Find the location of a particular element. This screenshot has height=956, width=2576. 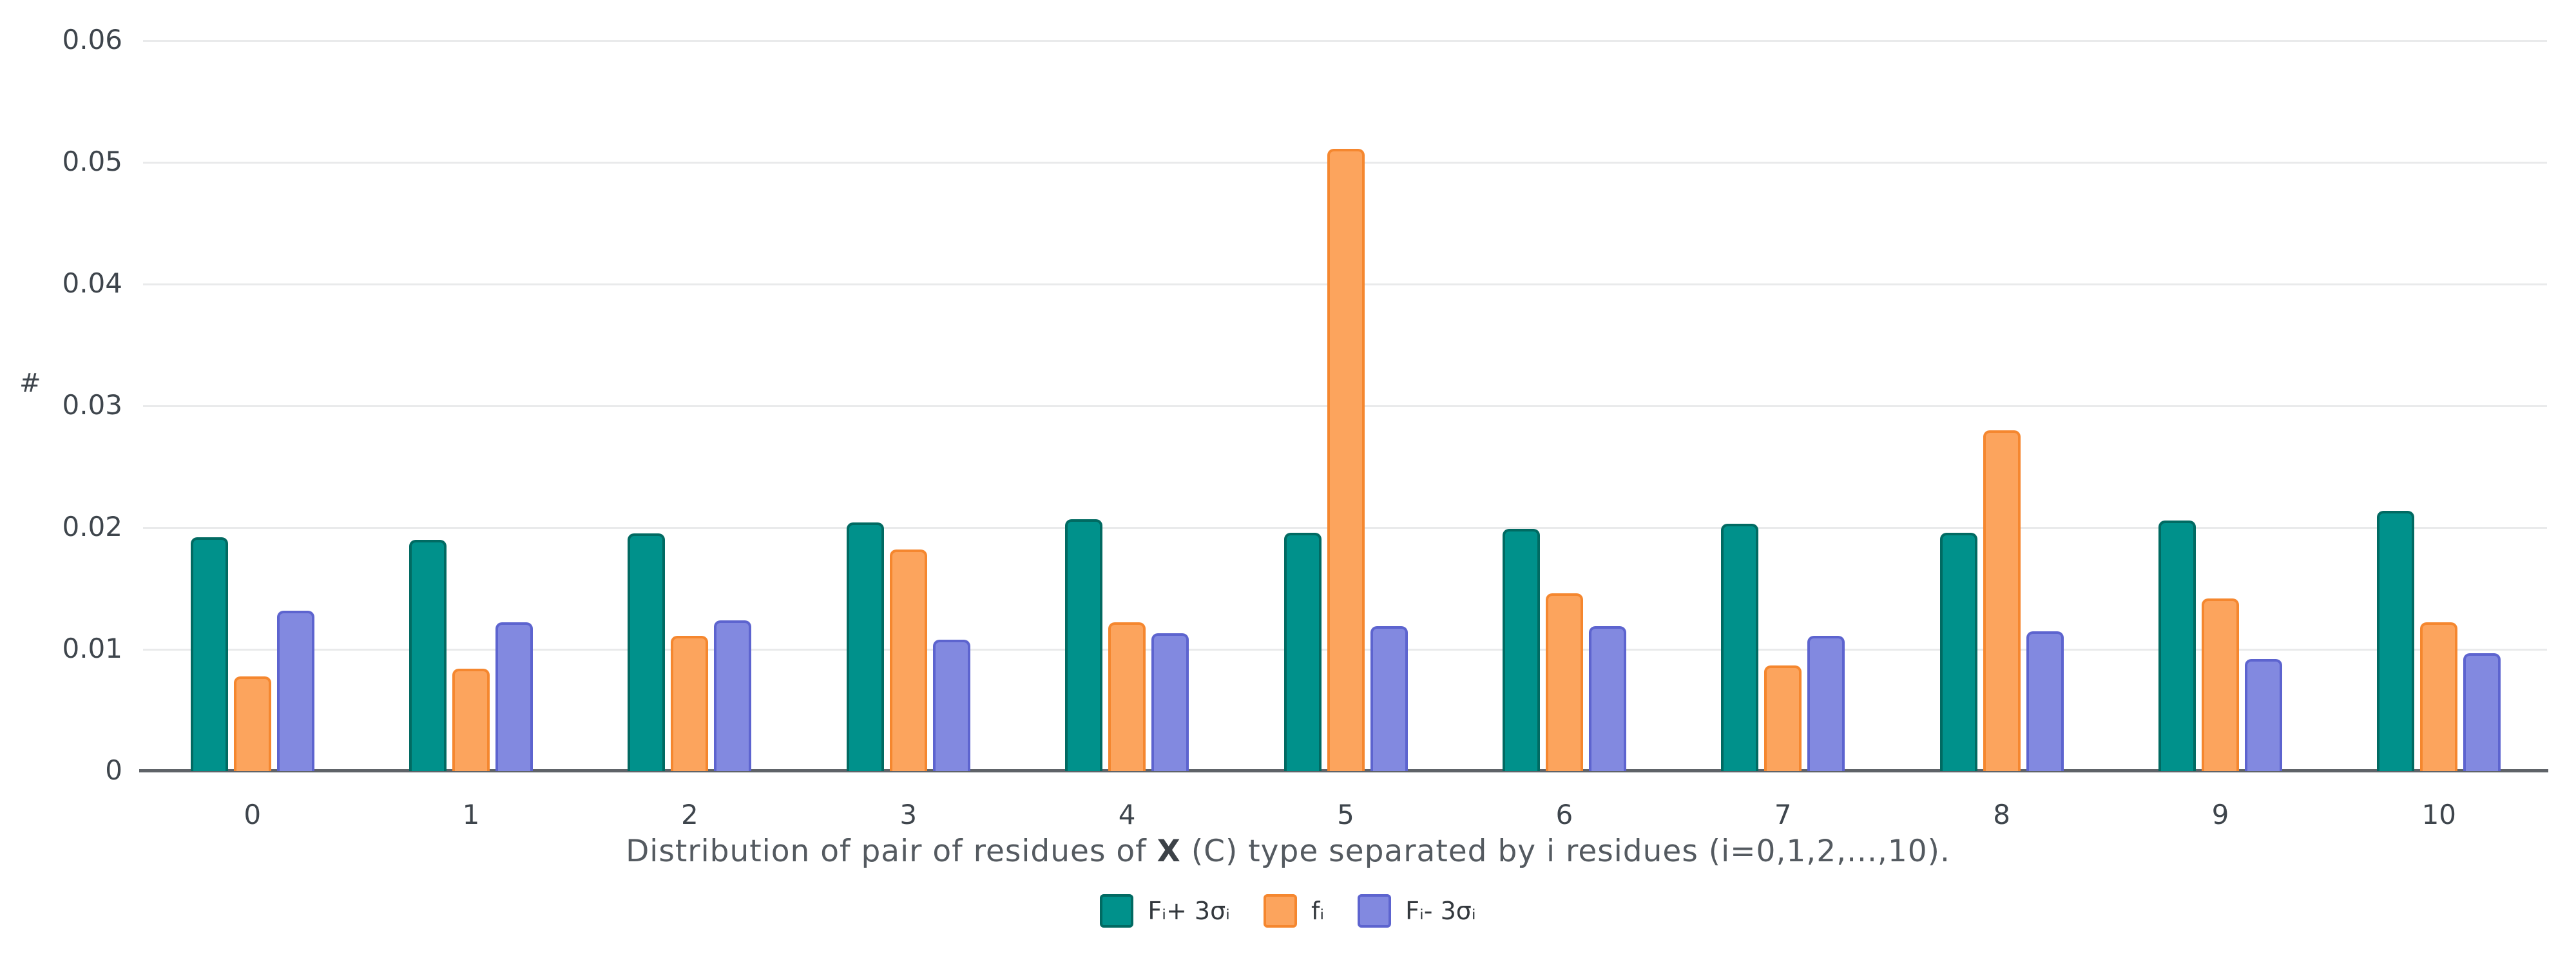

y-axis-label: # is located at coordinates (30, 383).